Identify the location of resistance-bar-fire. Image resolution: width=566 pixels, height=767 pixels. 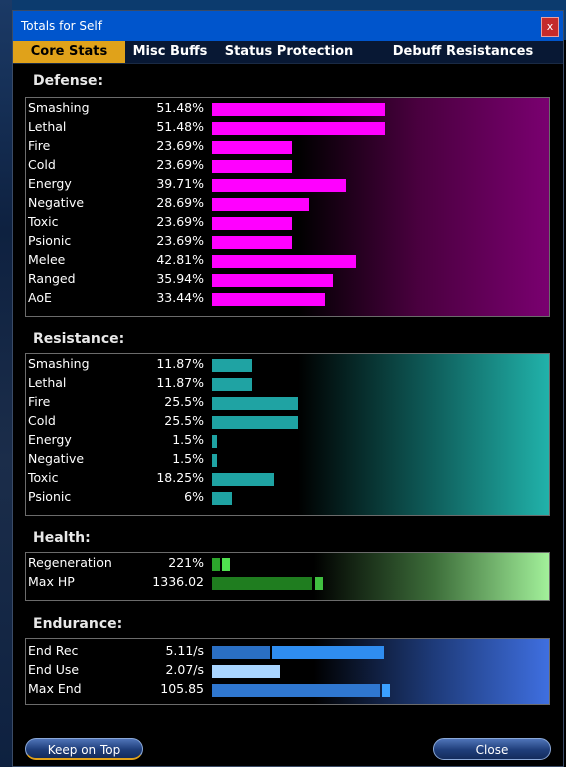
(255, 403).